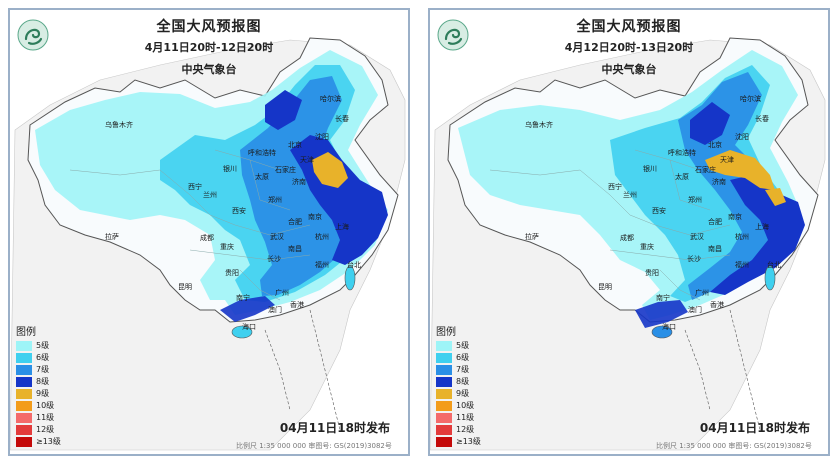  What do you see at coordinates (715, 249) in the screenshot?
I see `city-label: 南昌` at bounding box center [715, 249].